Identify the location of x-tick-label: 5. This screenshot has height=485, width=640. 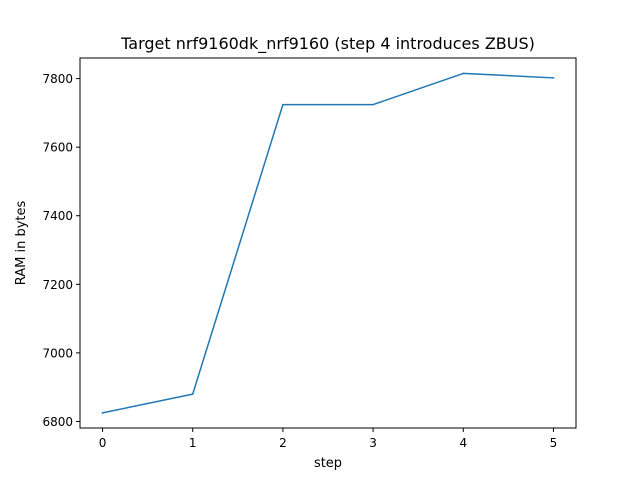
(554, 443).